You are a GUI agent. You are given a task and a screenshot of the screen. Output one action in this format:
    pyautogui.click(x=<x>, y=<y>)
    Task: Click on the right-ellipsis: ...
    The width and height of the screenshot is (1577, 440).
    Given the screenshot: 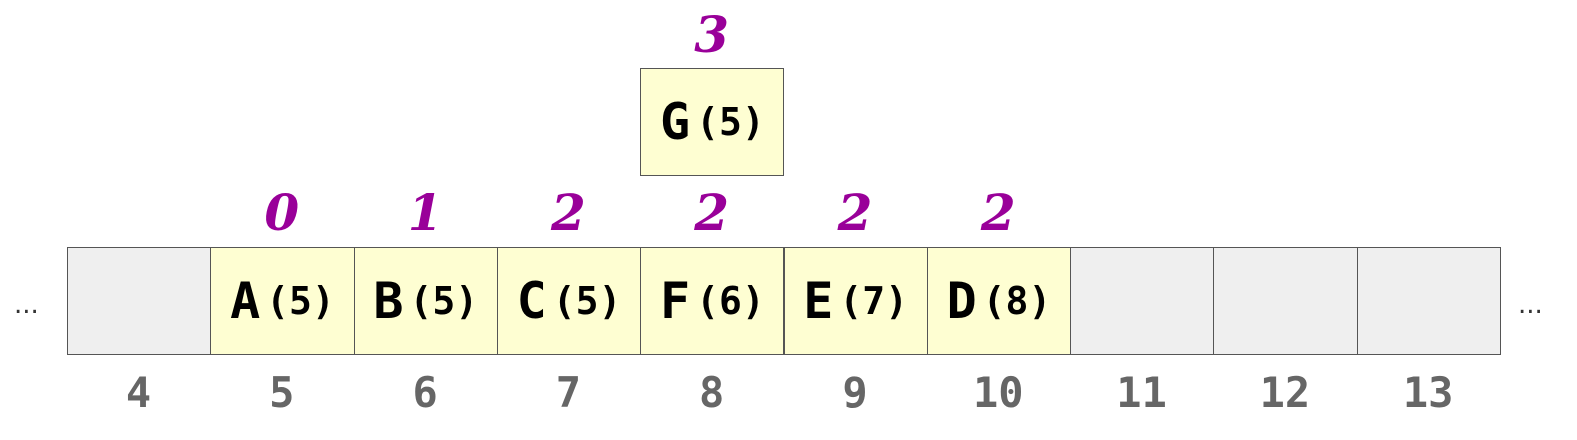 What is the action you would take?
    pyautogui.click(x=1530, y=305)
    